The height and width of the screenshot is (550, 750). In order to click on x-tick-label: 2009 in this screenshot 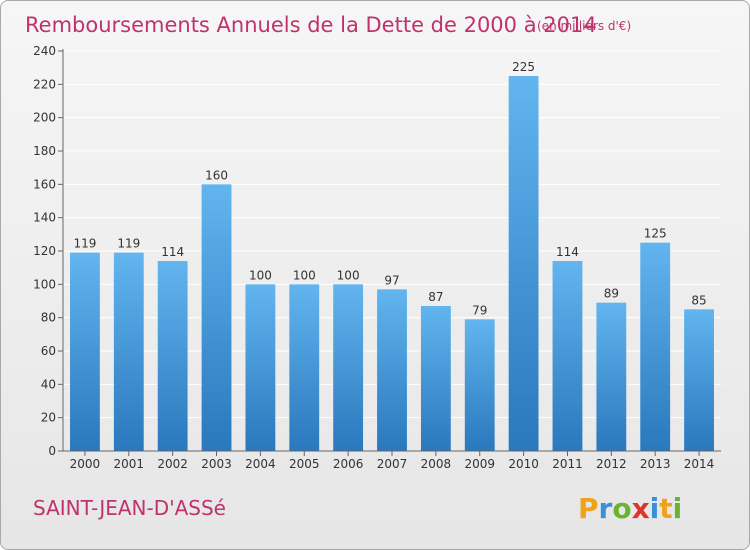, I will do `click(479, 464)`.